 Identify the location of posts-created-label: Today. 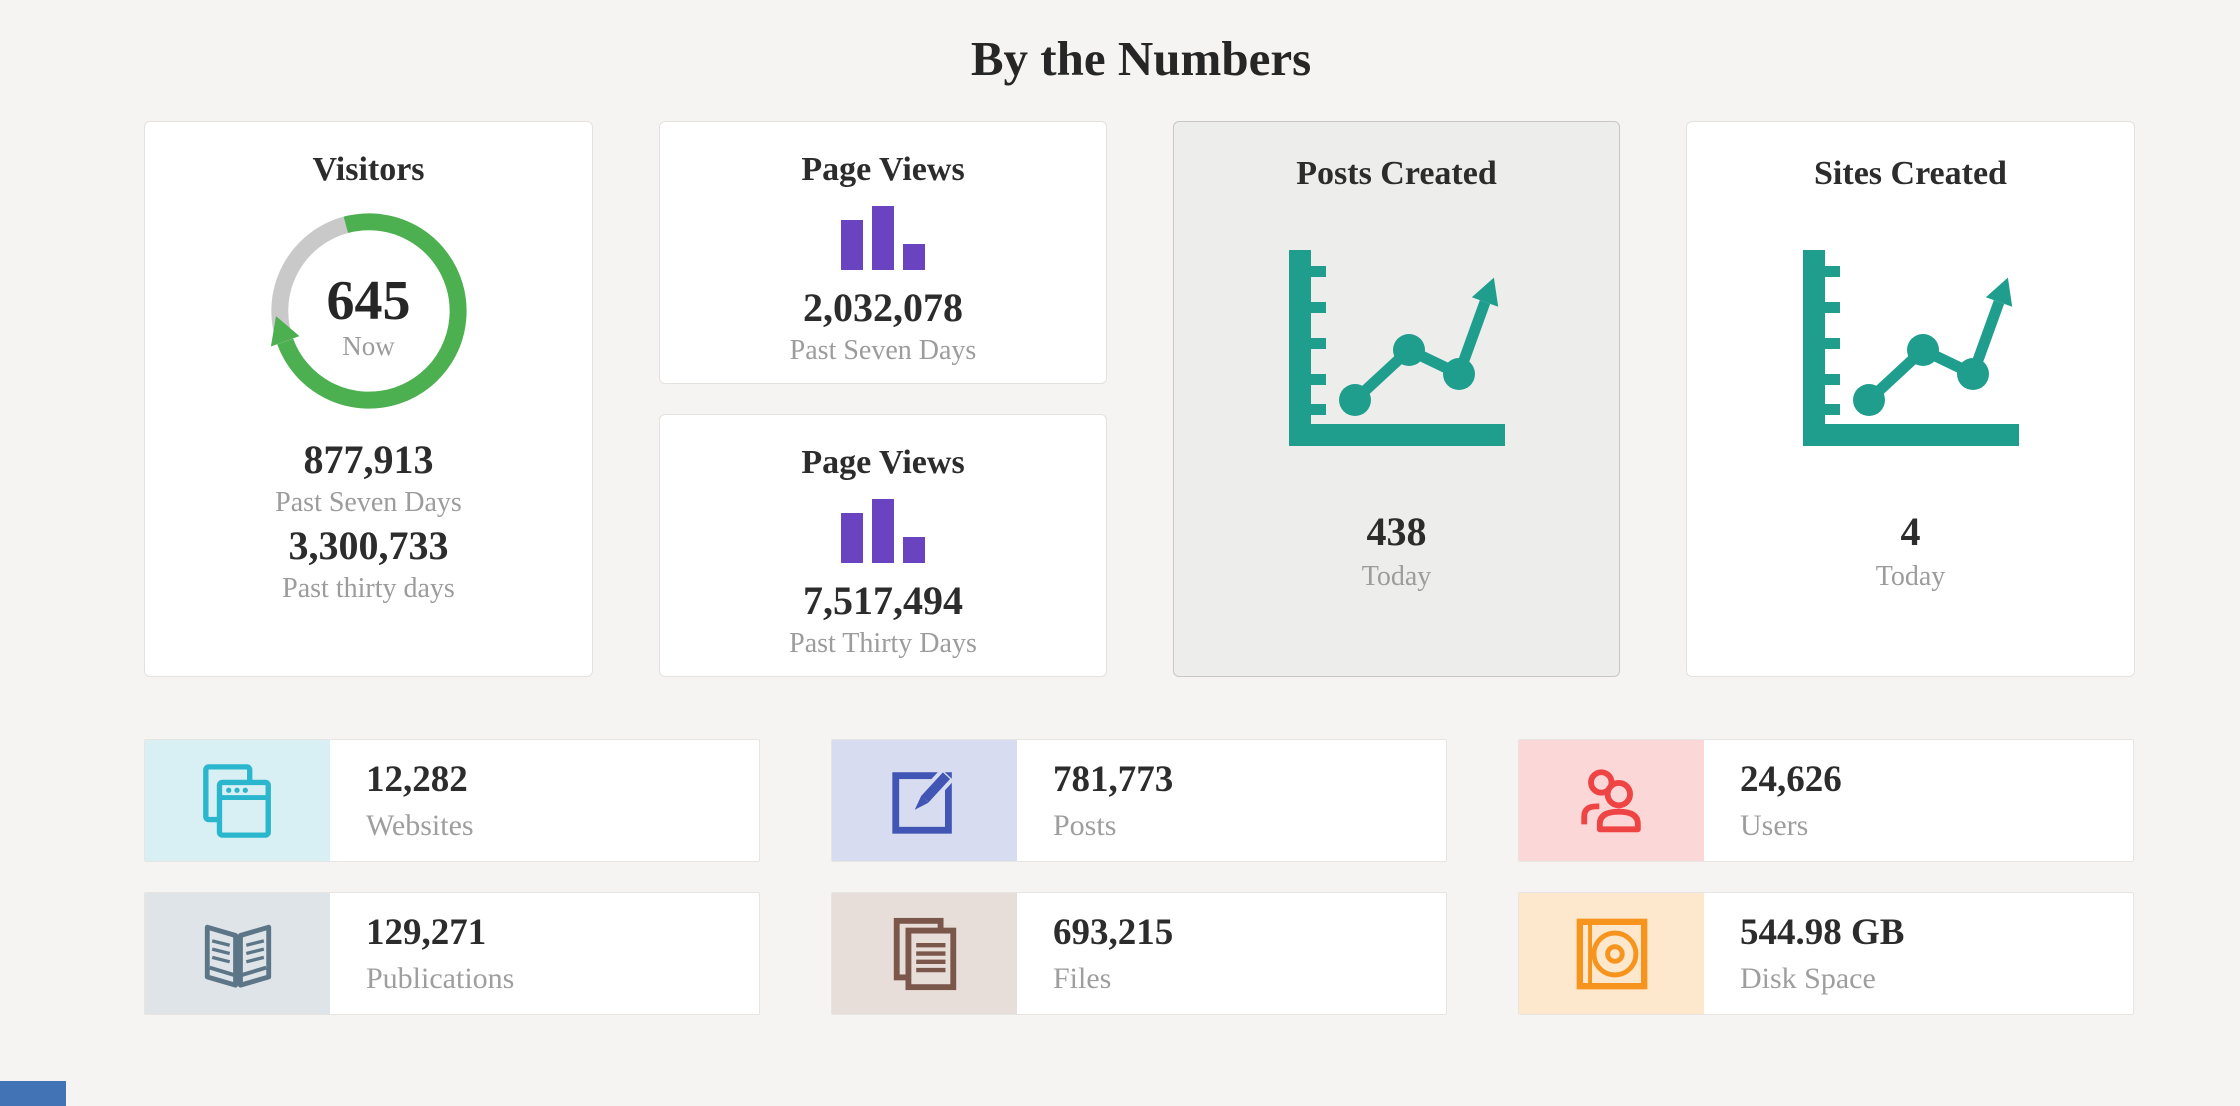
(1396, 577).